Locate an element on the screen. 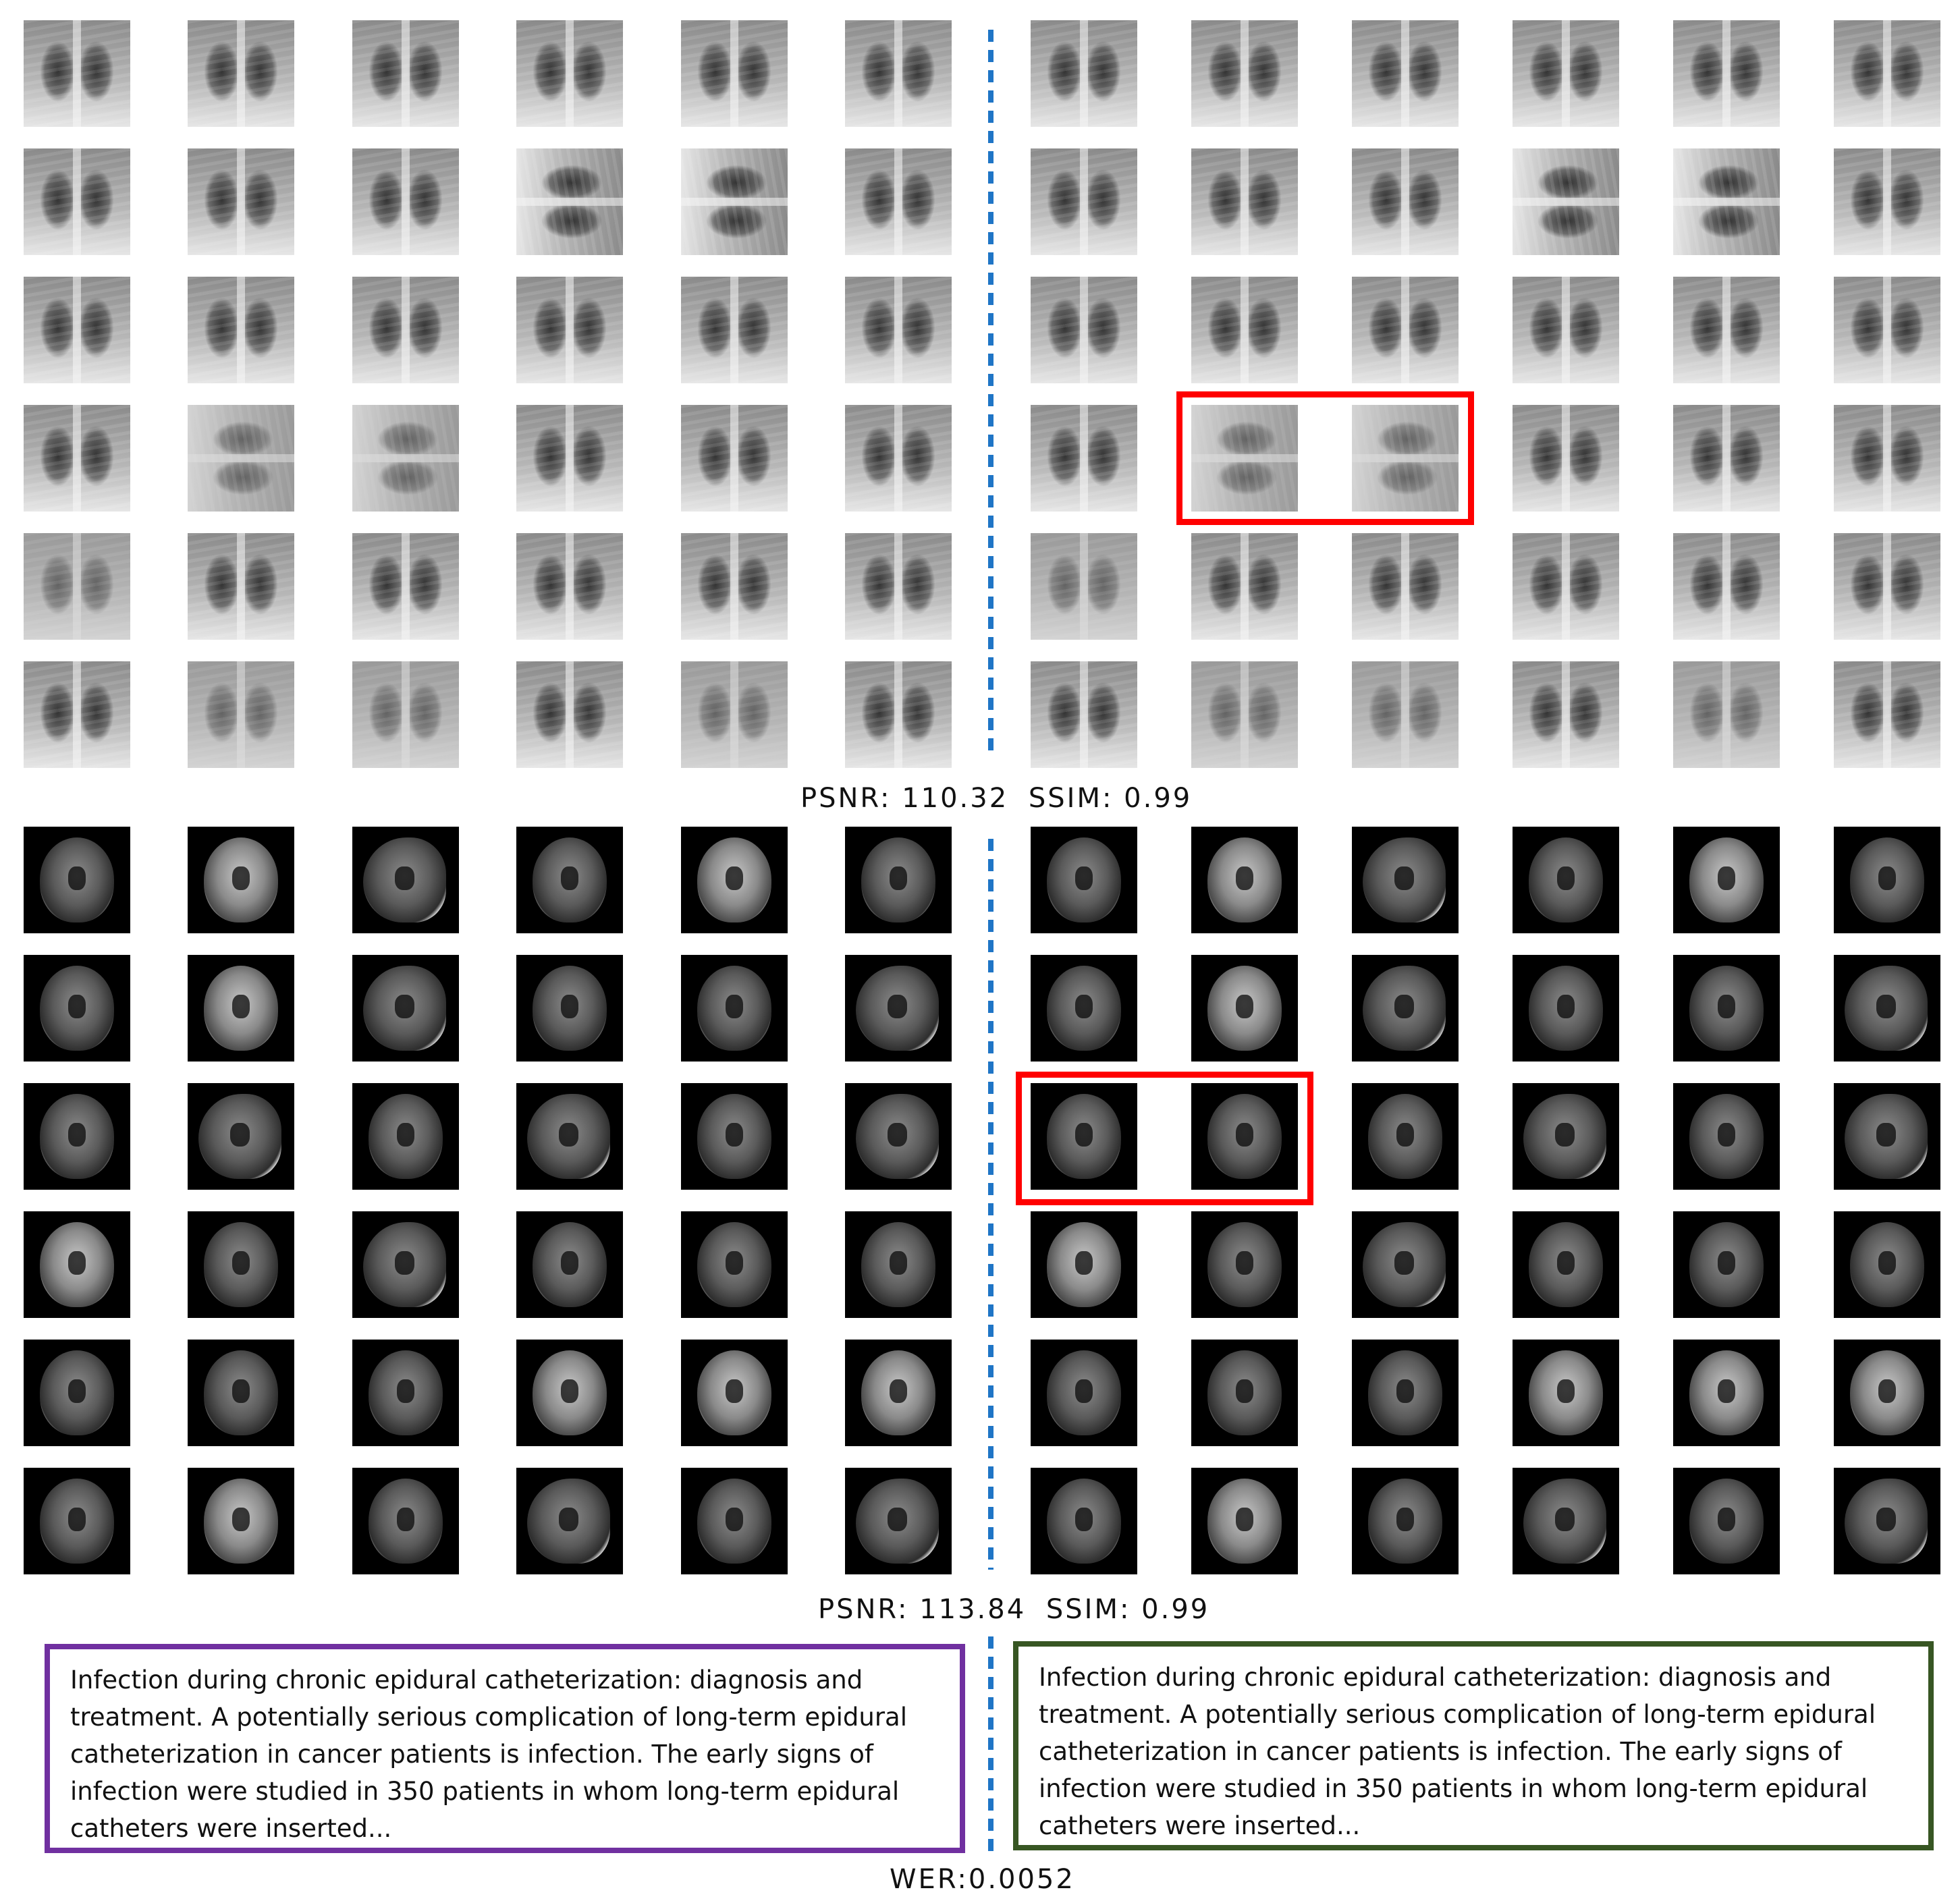 The image size is (1960, 1901). mri-metric-row: PSNR: 113.84 SSIM: 0.99 is located at coordinates (1013, 1609).